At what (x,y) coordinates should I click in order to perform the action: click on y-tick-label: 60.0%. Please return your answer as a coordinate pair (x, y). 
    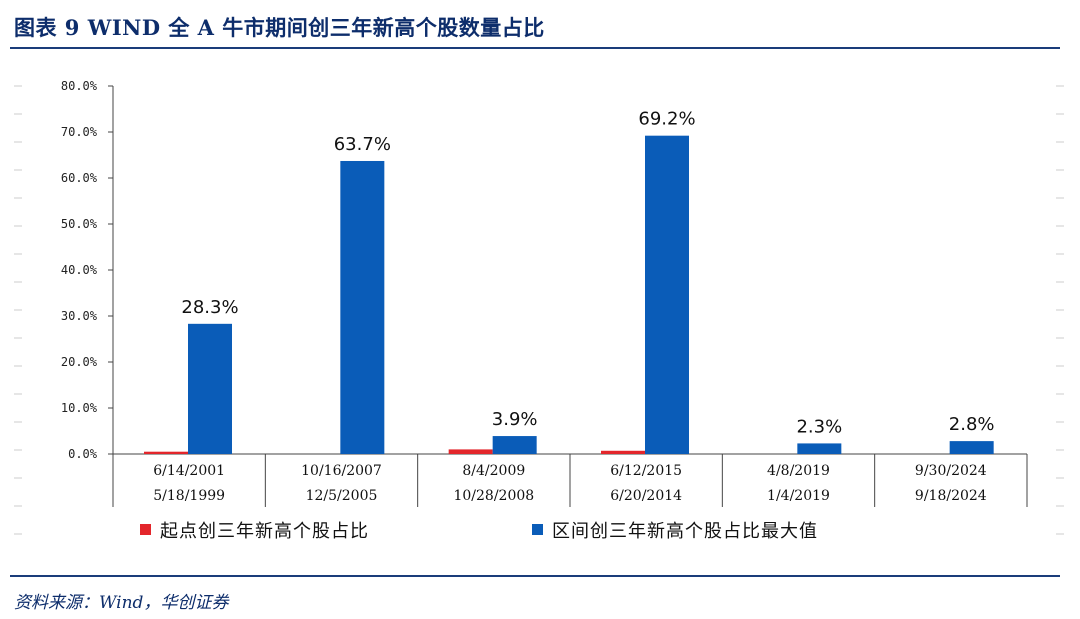
    Looking at the image, I should click on (79, 178).